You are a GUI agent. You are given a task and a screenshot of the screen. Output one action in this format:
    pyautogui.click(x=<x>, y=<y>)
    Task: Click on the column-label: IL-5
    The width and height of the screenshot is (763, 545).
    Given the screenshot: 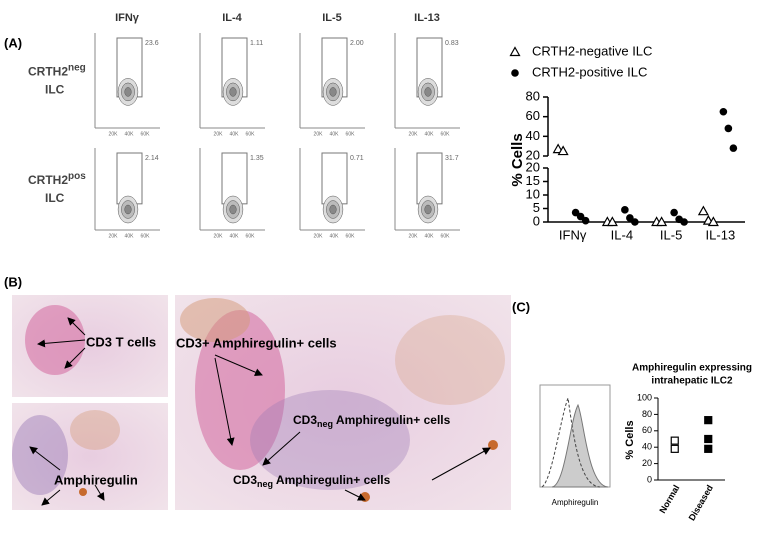 What is the action you would take?
    pyautogui.click(x=332, y=18)
    